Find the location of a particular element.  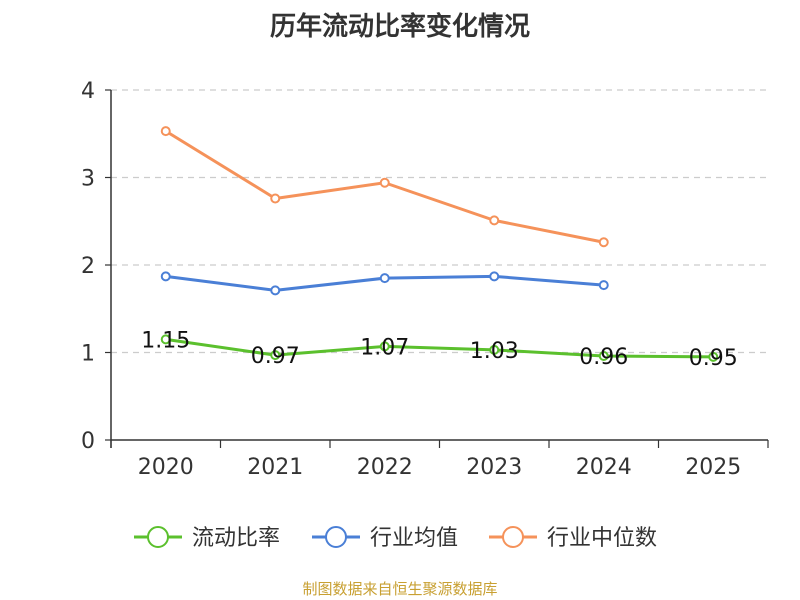

legend-item-行业中位数: 行业中位数 is located at coordinates (573, 538).